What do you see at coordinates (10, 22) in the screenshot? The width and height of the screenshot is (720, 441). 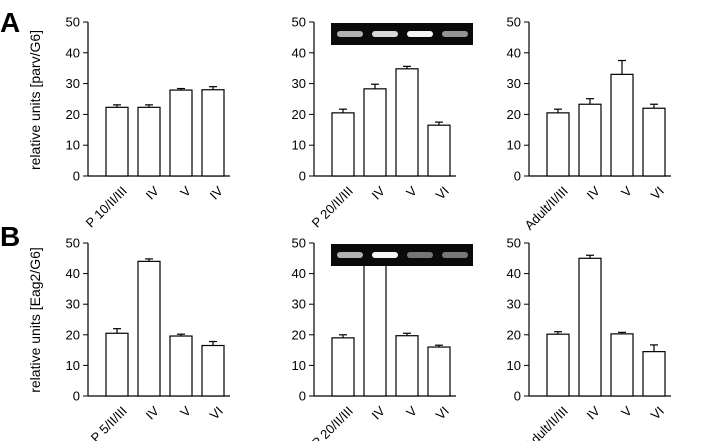 I see `panel-letter-a: A` at bounding box center [10, 22].